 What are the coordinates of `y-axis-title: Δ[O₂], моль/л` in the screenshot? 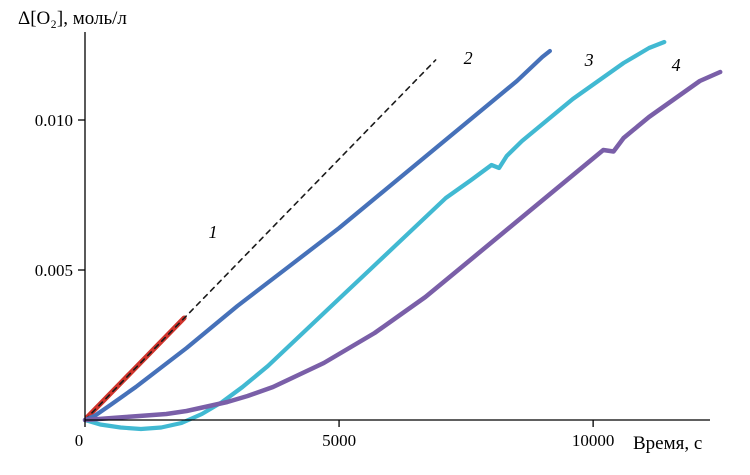 It's located at (72, 18).